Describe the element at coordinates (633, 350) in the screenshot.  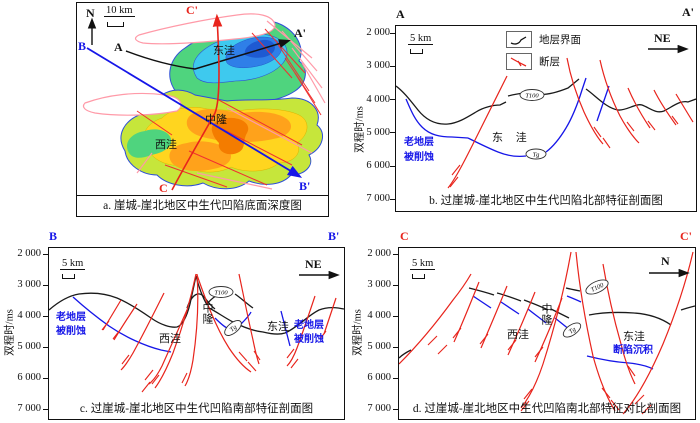
I see `anno-rift-fill: 断陷沉积` at that location.